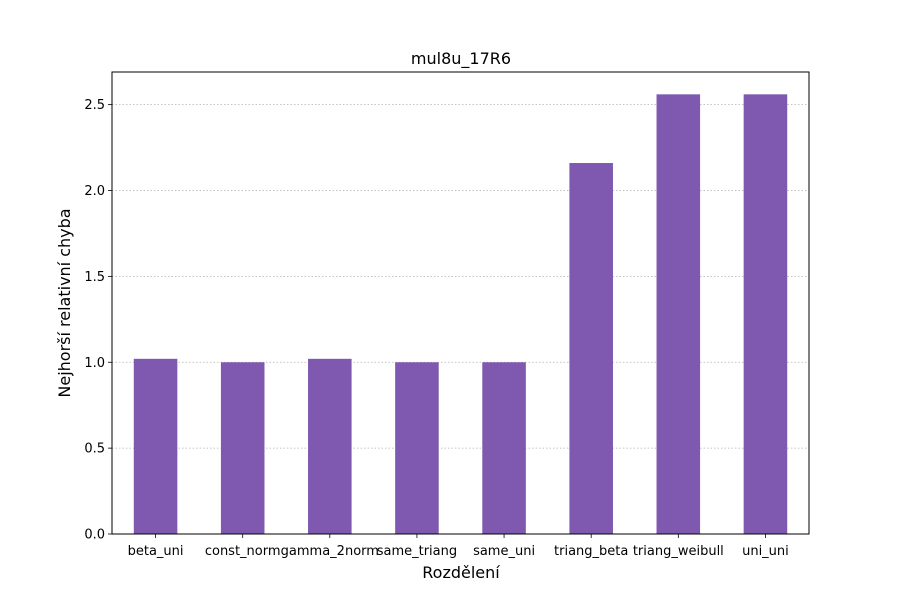 This screenshot has height=604, width=900. I want to click on x-tick-label: triang_weibull, so click(678, 551).